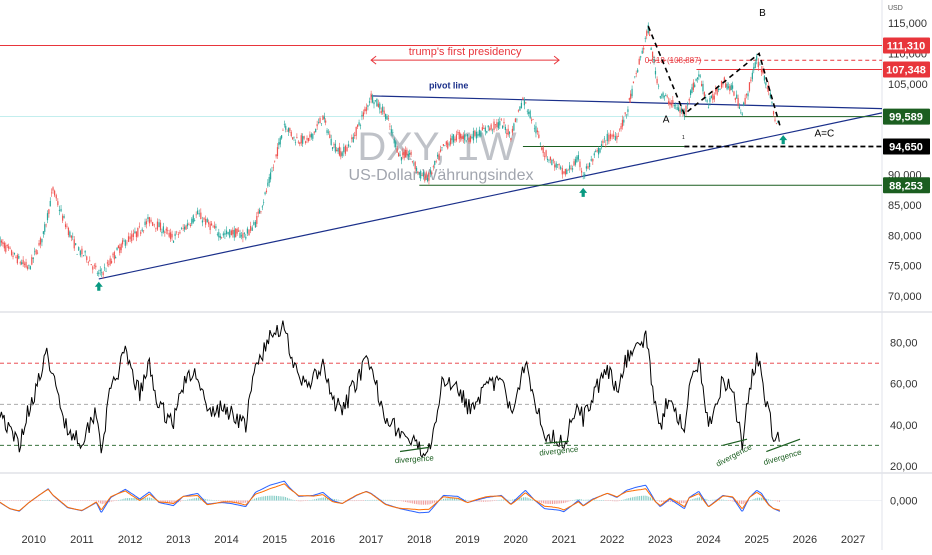  Describe the element at coordinates (853, 540) in the screenshot. I see `x-tick-label: 2027` at that location.